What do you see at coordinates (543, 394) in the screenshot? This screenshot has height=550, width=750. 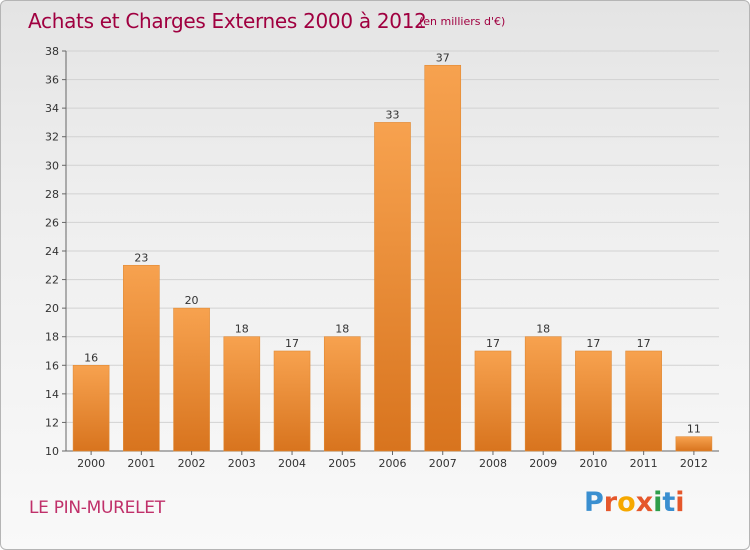 I see `bar-2009` at bounding box center [543, 394].